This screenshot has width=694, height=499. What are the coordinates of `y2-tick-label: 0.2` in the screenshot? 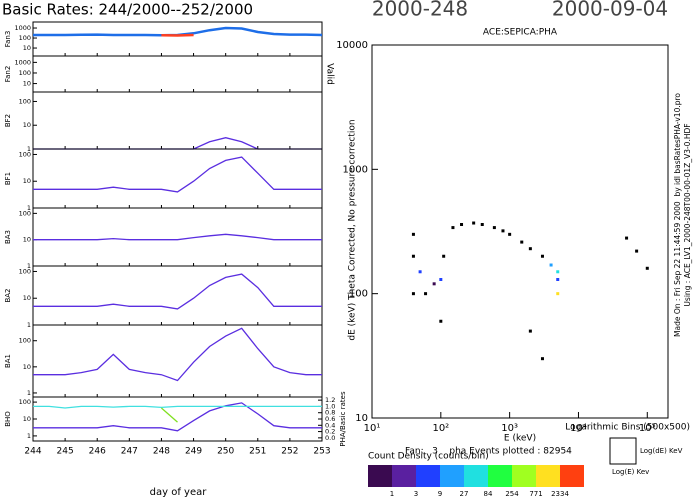 It's located at (330, 432).